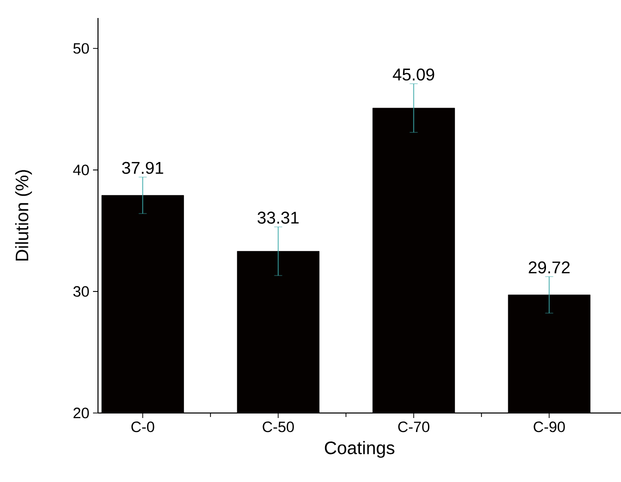  What do you see at coordinates (278, 218) in the screenshot?
I see `data-label: 33.31` at bounding box center [278, 218].